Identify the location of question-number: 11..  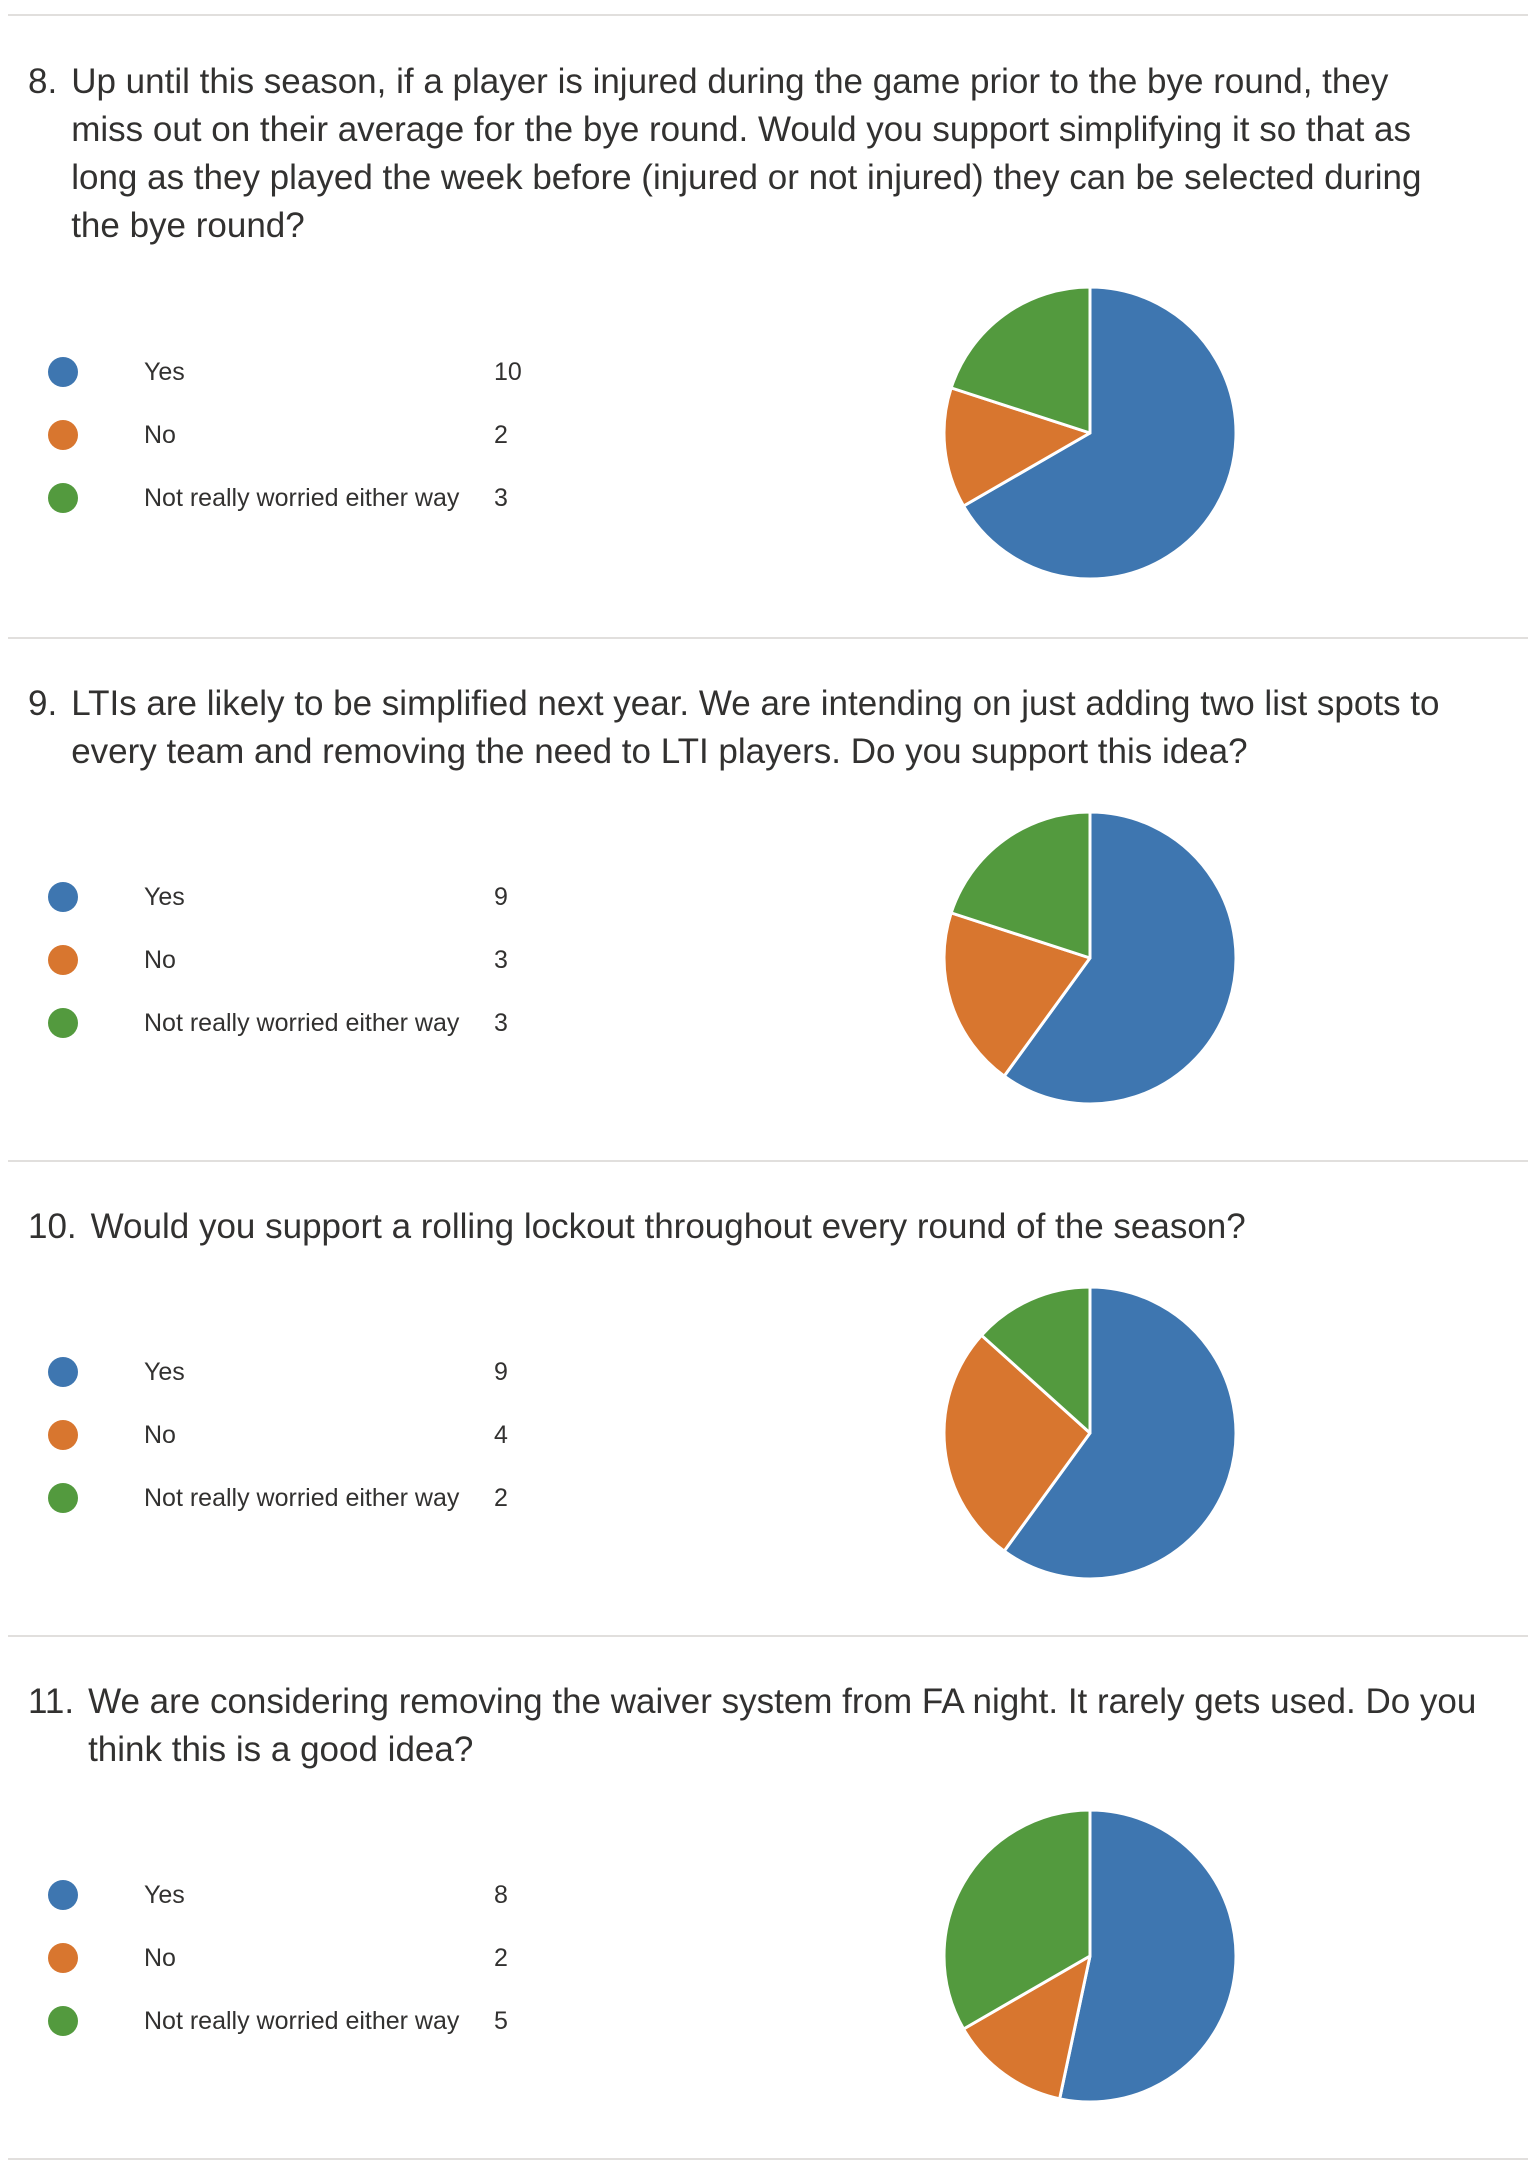
(51, 1701).